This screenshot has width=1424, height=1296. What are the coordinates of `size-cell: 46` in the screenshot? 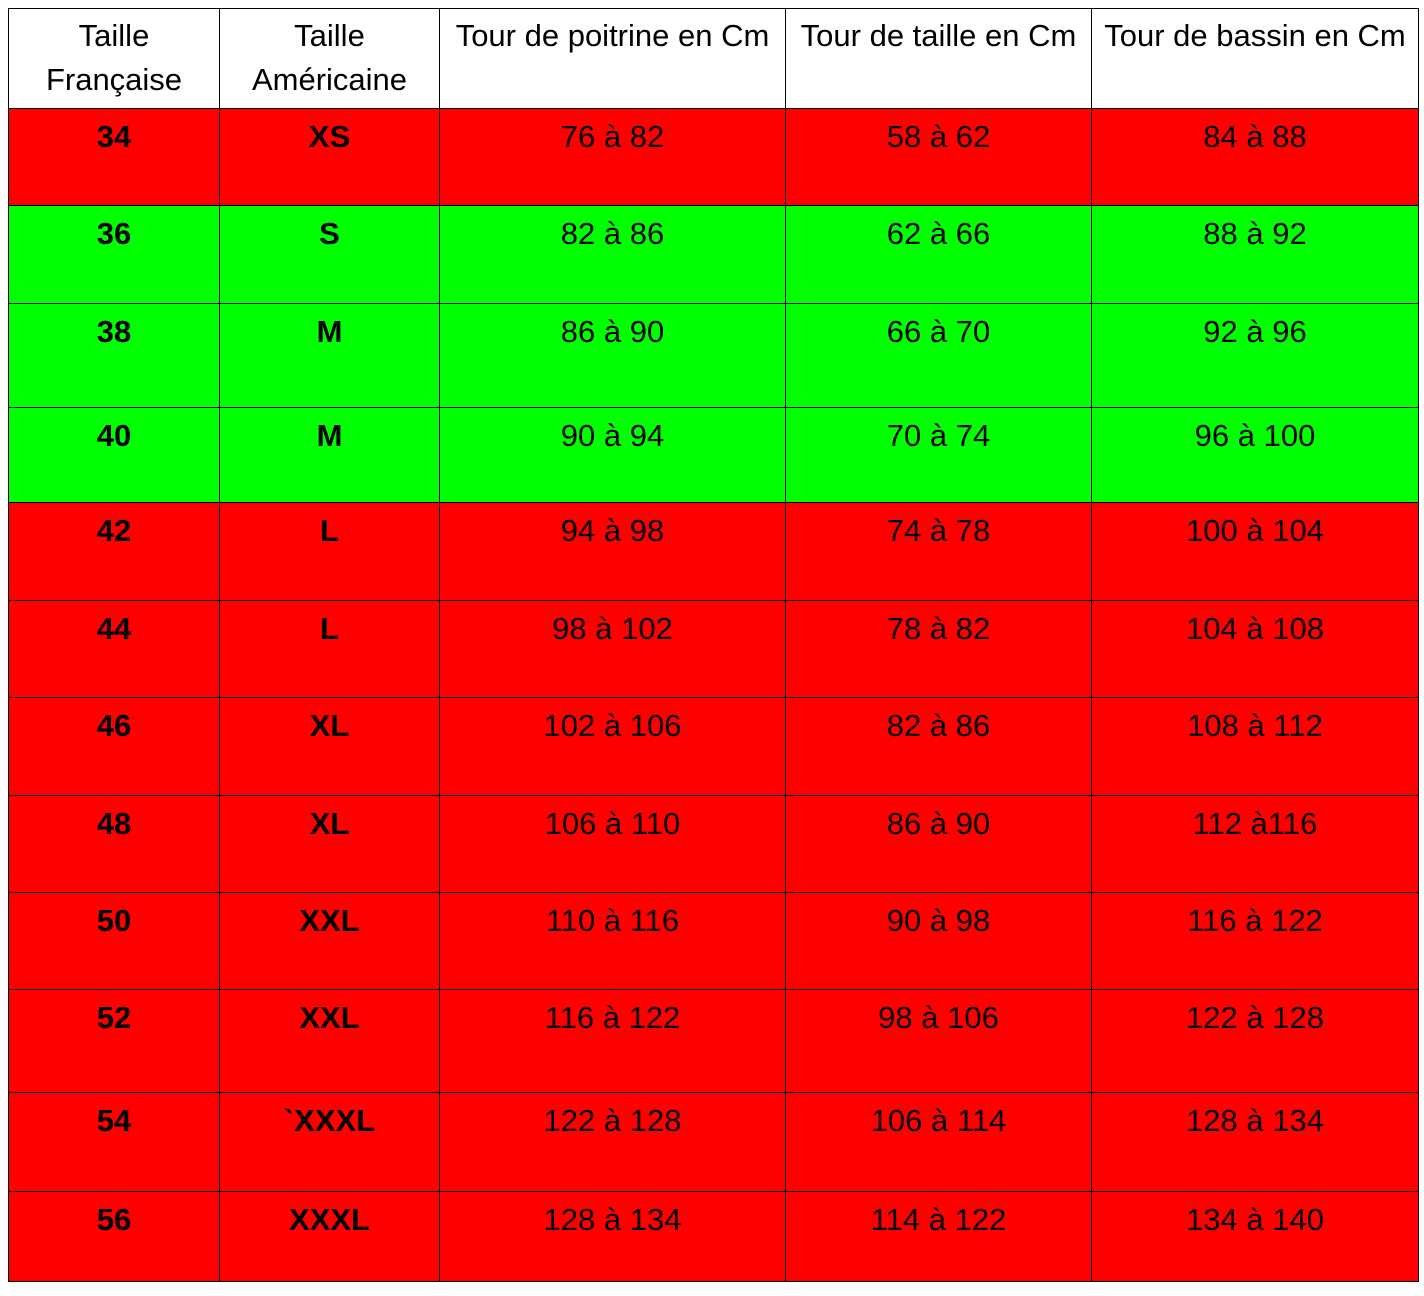 It's located at (114, 746).